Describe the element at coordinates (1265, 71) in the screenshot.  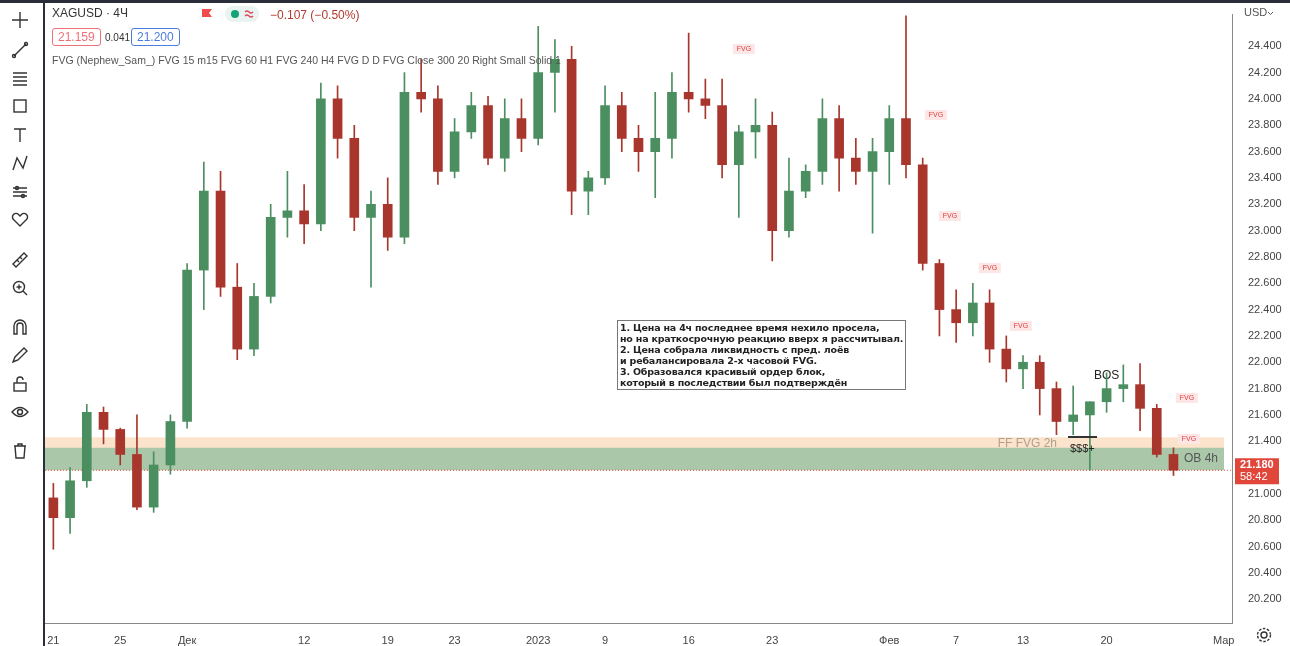
I see `y-tick-label: 24.200` at that location.